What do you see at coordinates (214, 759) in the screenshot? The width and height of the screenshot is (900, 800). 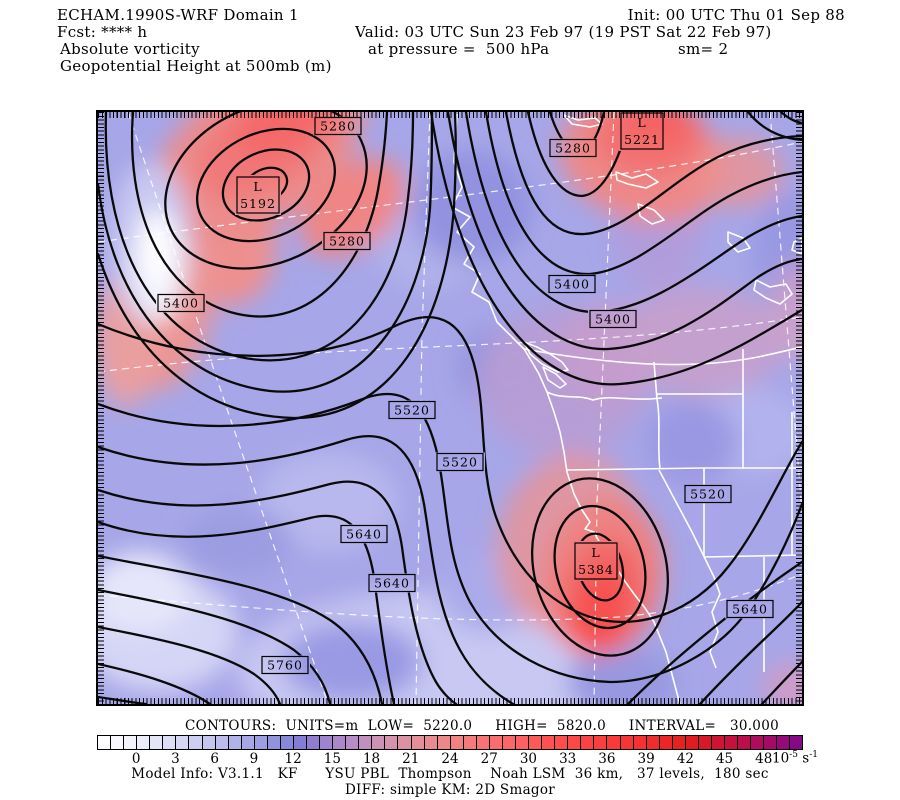 I see `colorbar-tick-label: 6` at bounding box center [214, 759].